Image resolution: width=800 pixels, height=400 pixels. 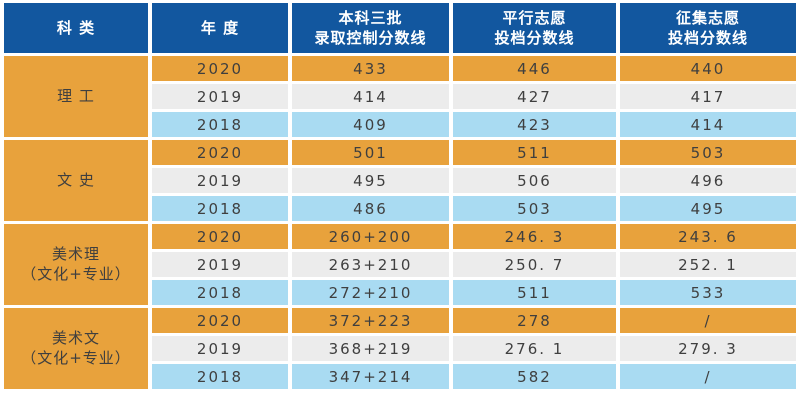 What do you see at coordinates (76, 28) in the screenshot?
I see `header-category: 科 类` at bounding box center [76, 28].